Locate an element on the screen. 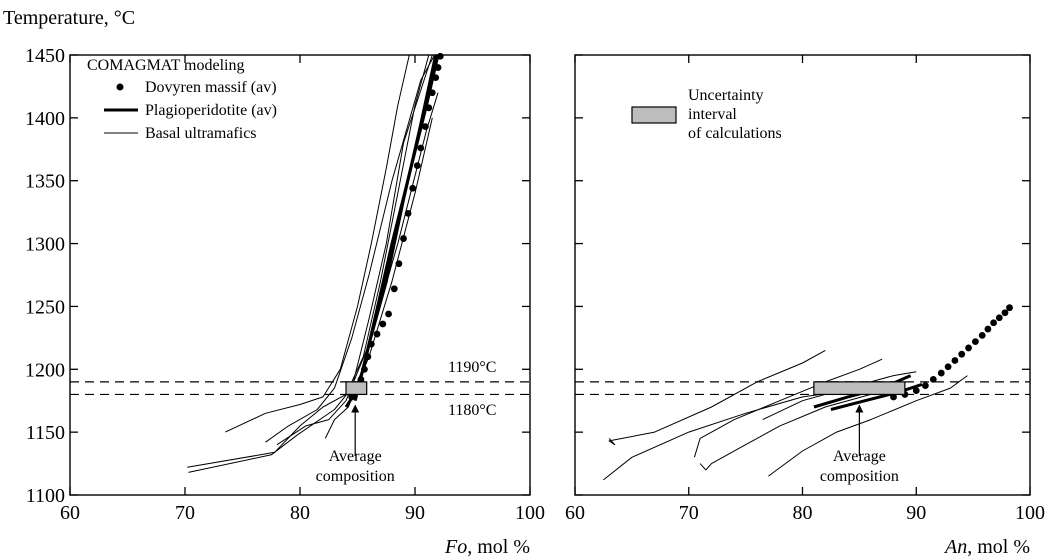 This screenshot has width=1057, height=559. annotation-arrow-head-fo is located at coordinates (355, 408).